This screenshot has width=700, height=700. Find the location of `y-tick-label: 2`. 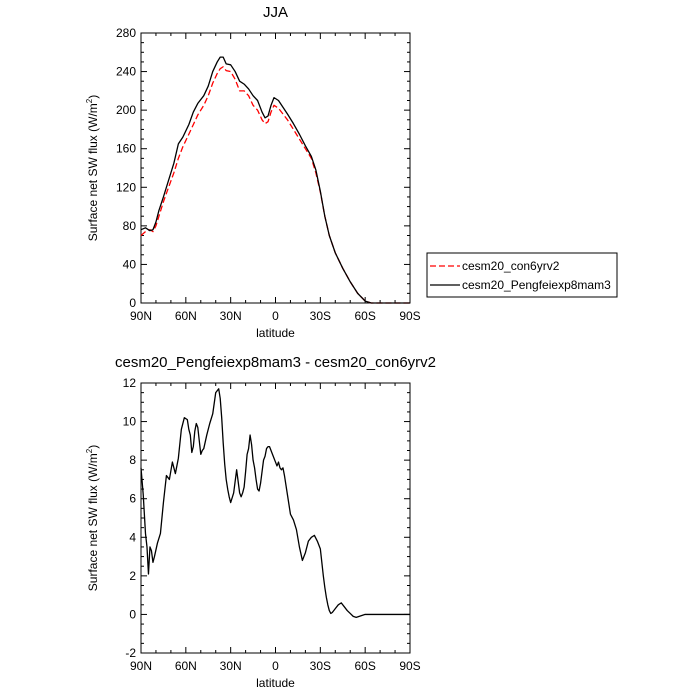

y-tick-label: 2 is located at coordinates (132, 576).